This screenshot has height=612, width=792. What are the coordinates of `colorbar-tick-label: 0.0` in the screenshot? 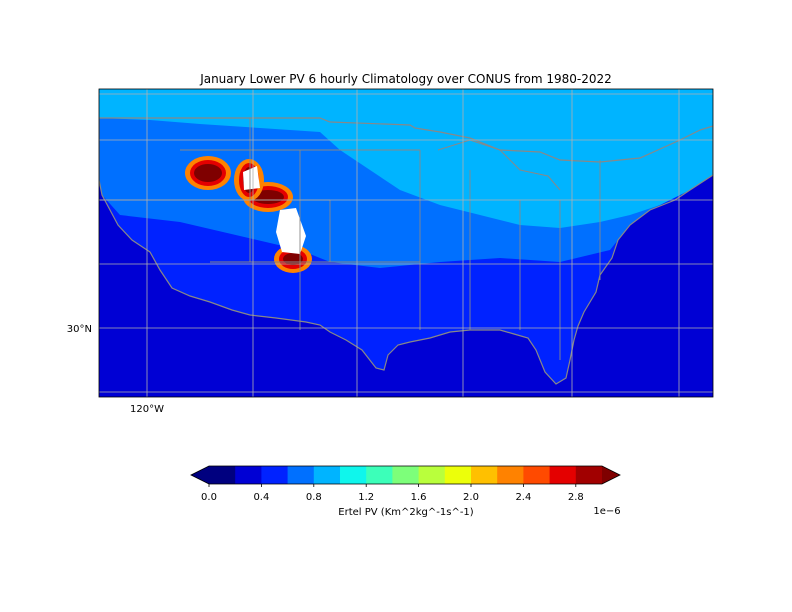 It's located at (209, 497).